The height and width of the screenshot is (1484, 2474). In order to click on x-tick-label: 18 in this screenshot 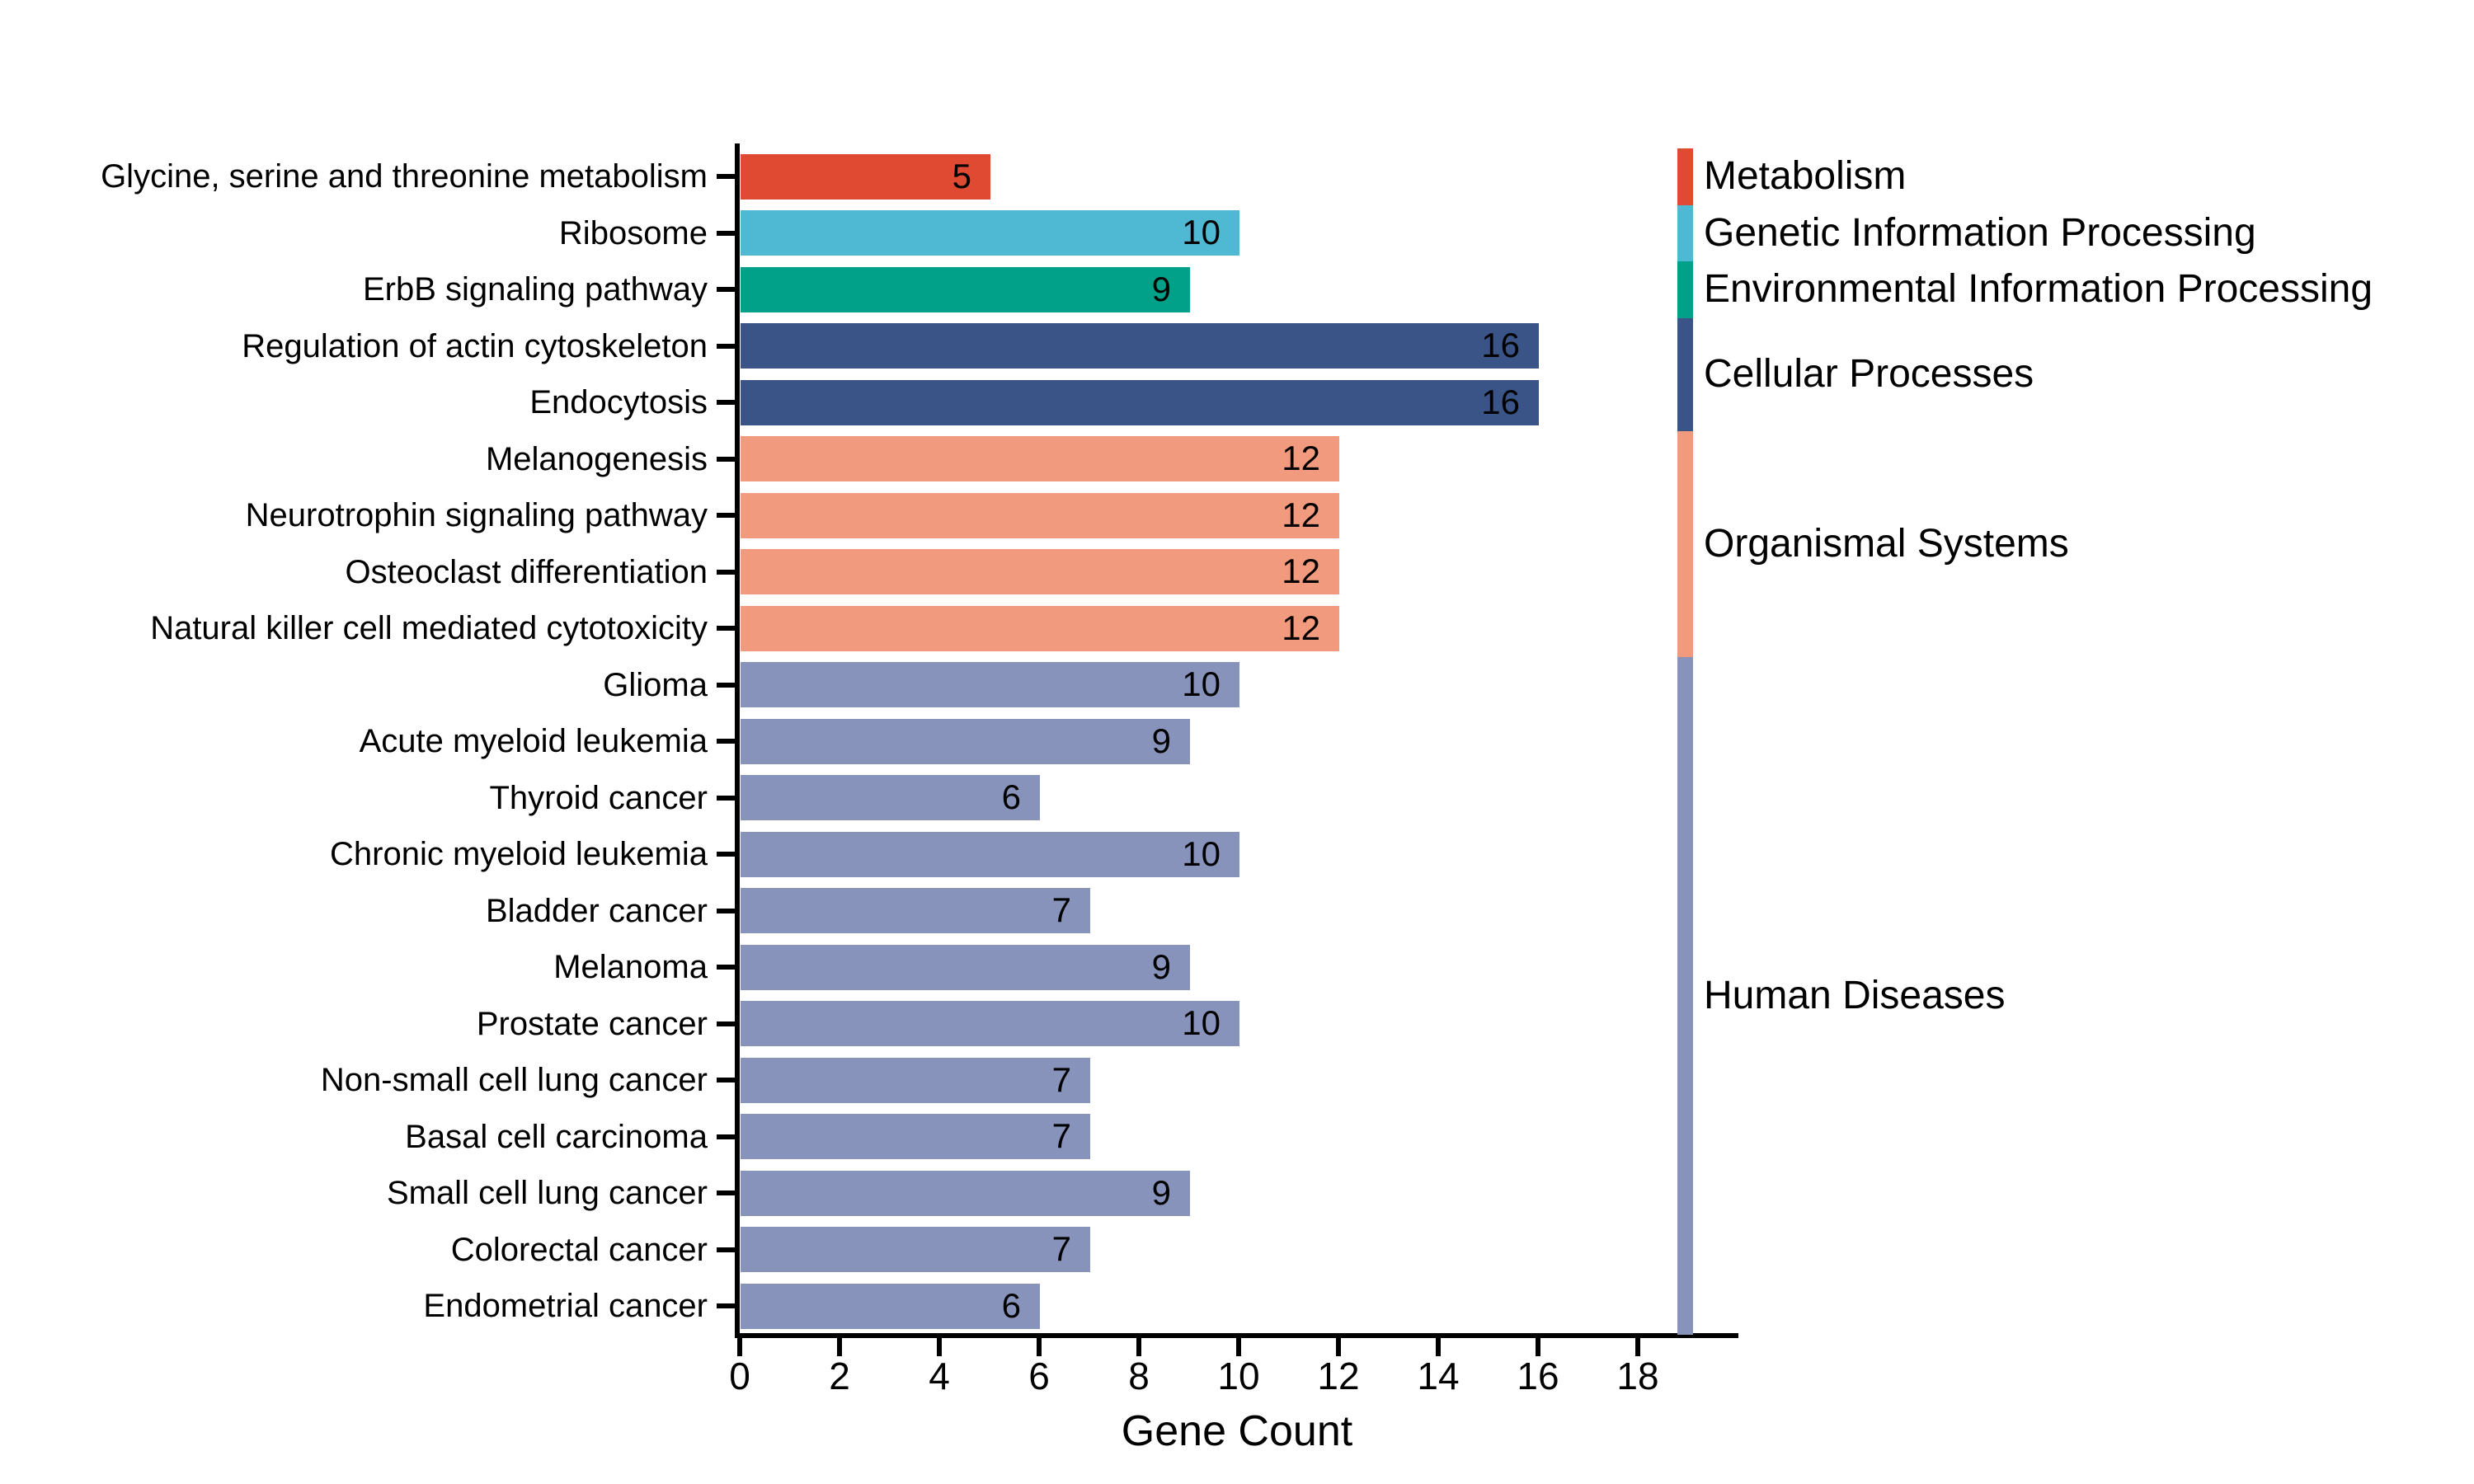, I will do `click(1637, 1376)`.